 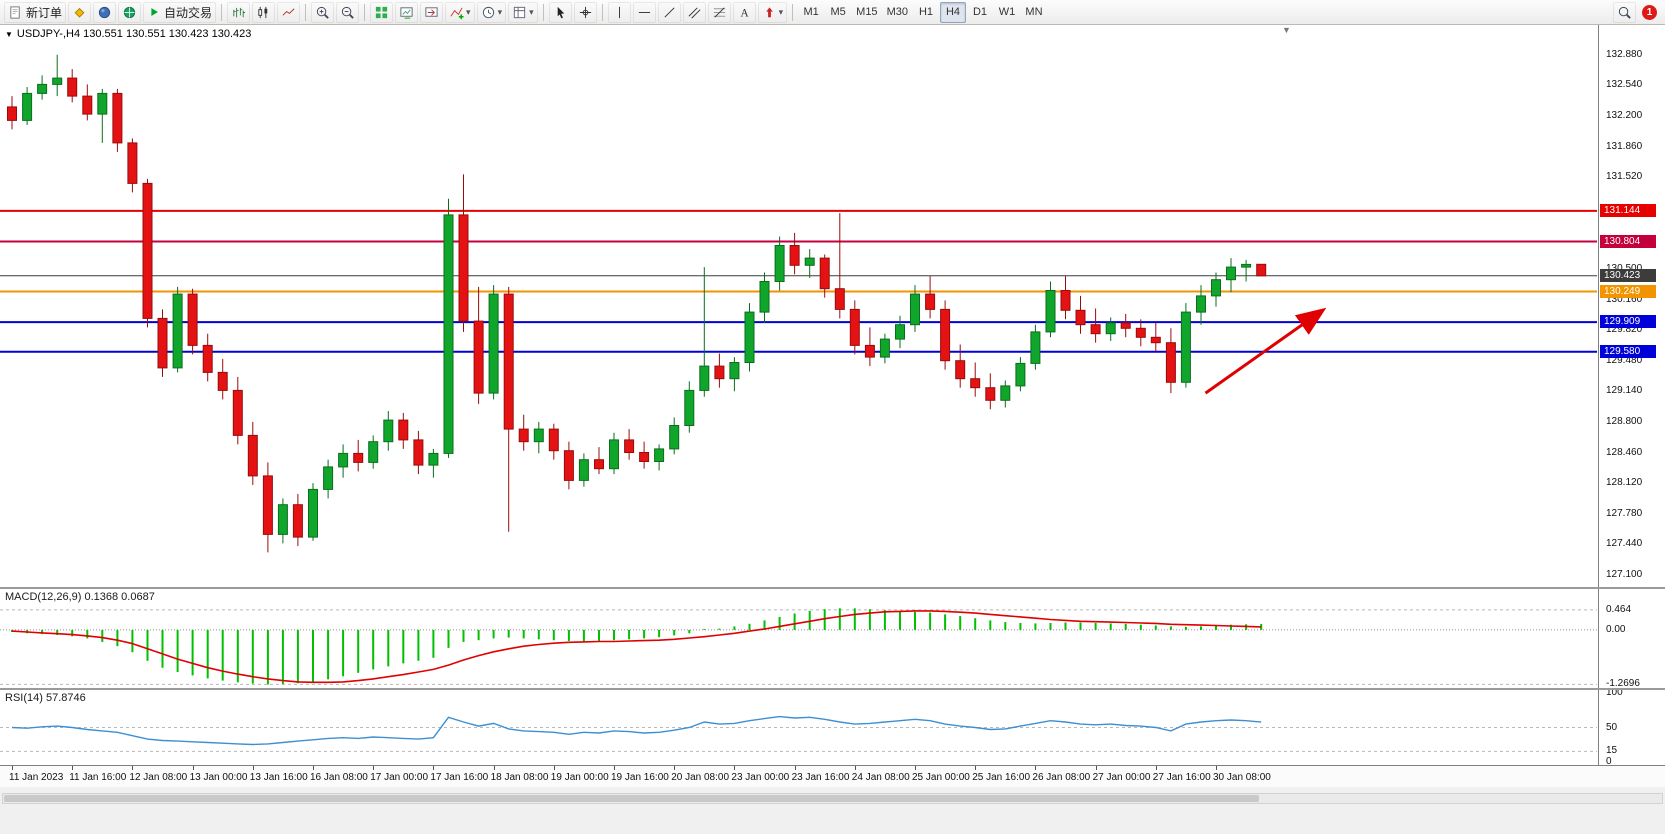 What do you see at coordinates (941, 777) in the screenshot?
I see `time-axis-label: 25 Jan 00:00` at bounding box center [941, 777].